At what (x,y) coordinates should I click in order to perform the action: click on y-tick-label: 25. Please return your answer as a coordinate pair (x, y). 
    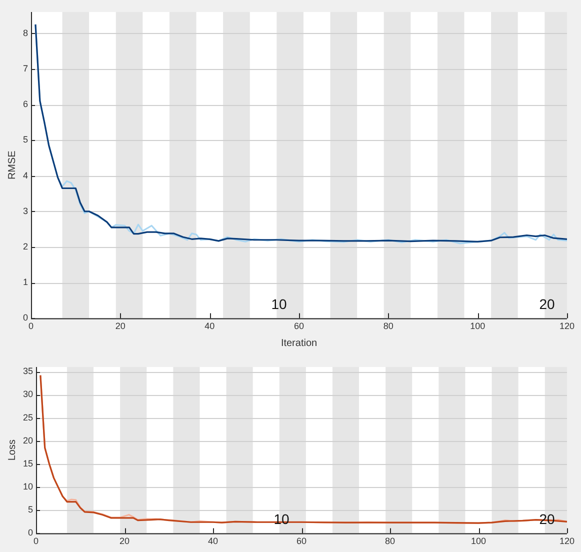
    Looking at the image, I should click on (28, 417).